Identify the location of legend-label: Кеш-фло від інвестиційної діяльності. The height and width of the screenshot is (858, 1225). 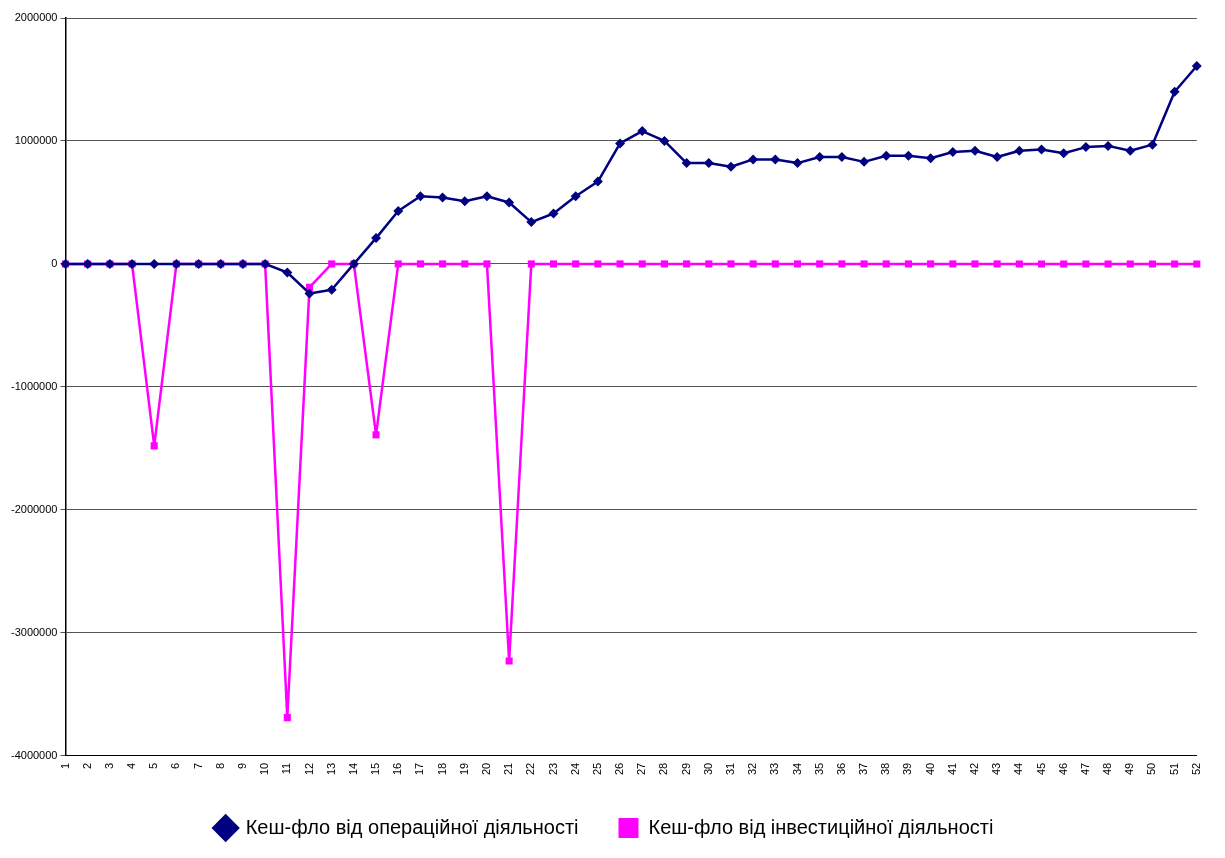
(821, 826).